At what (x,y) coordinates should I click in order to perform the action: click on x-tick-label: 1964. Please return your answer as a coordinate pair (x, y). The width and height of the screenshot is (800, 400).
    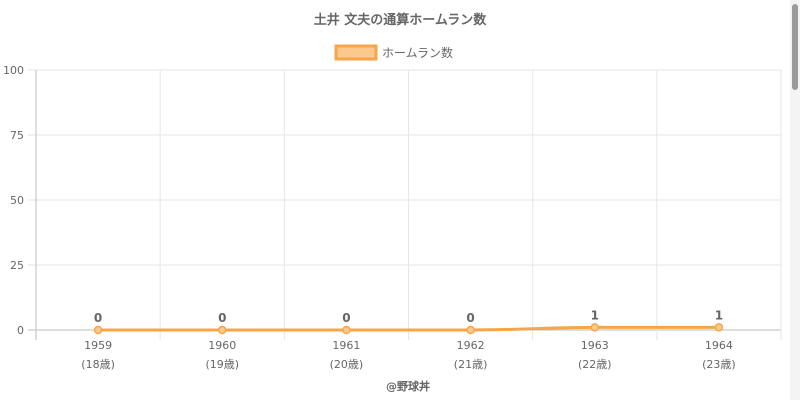
    Looking at the image, I should click on (719, 345).